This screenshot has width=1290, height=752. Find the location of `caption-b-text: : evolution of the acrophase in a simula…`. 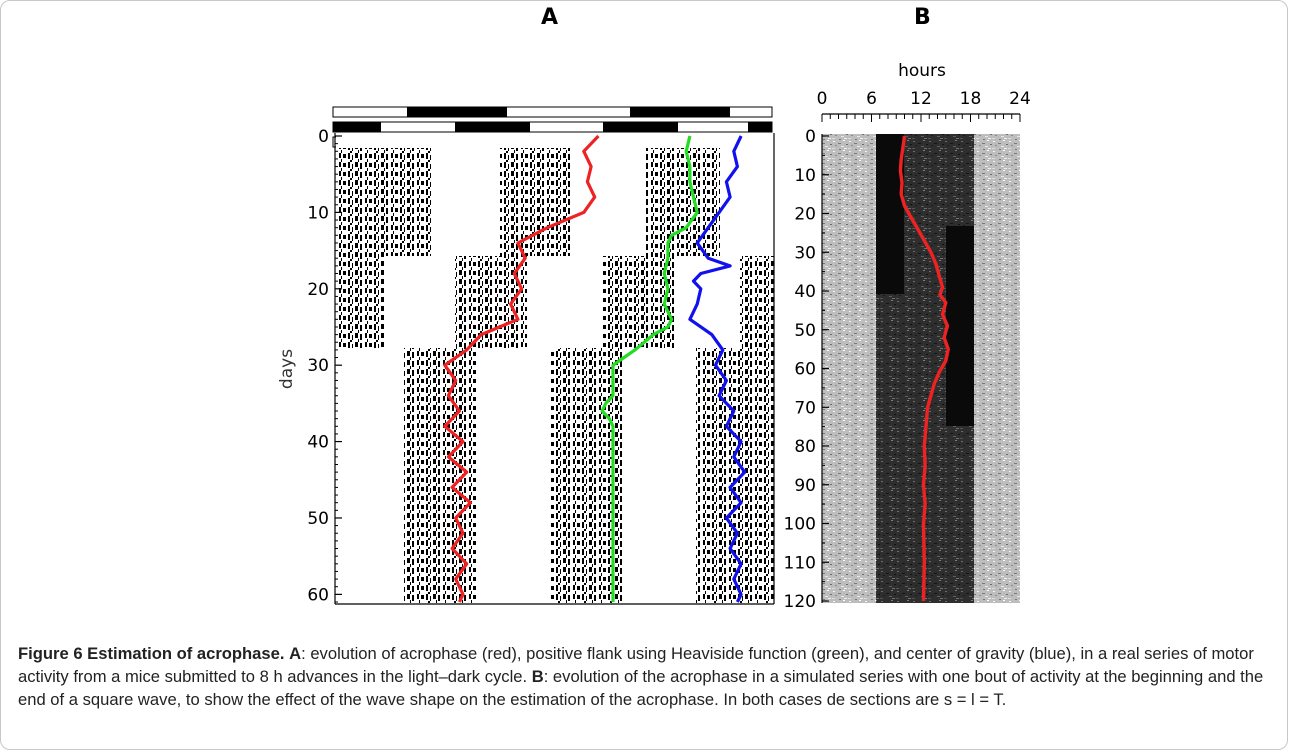

caption-b-text: : evolution of the acrophase in a simula… is located at coordinates (641, 688).